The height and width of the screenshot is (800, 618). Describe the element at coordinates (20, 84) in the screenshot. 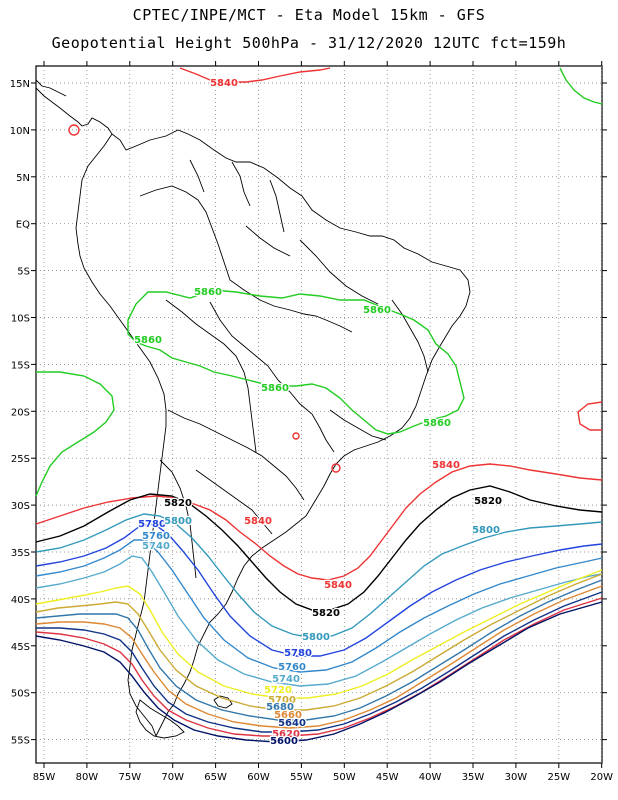

I see `lat-label: 15N` at that location.